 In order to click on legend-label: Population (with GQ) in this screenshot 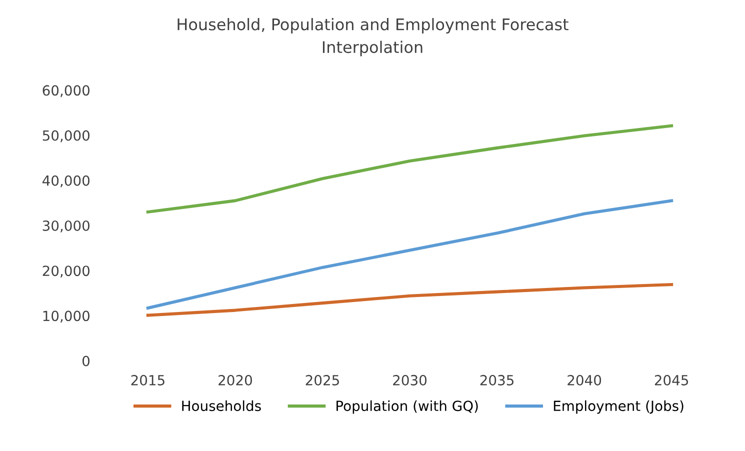, I will do `click(407, 407)`.